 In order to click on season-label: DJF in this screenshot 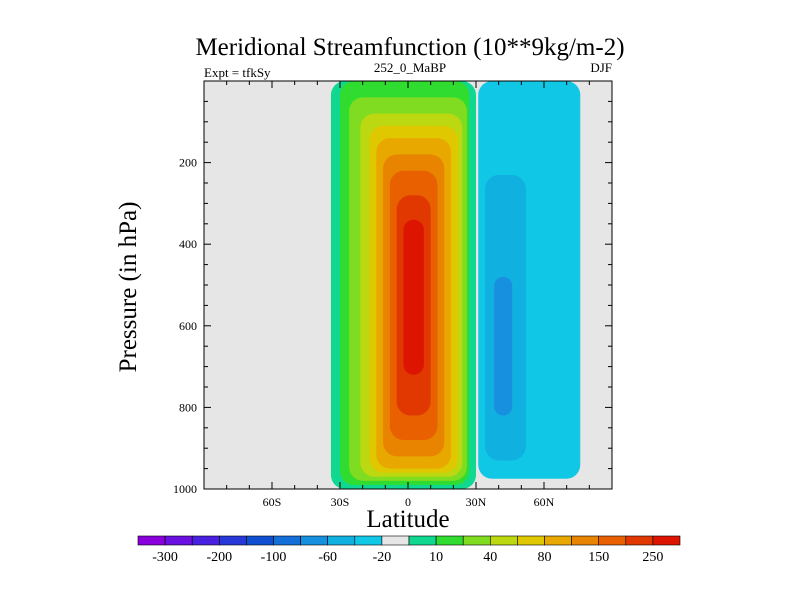, I will do `click(601, 67)`.